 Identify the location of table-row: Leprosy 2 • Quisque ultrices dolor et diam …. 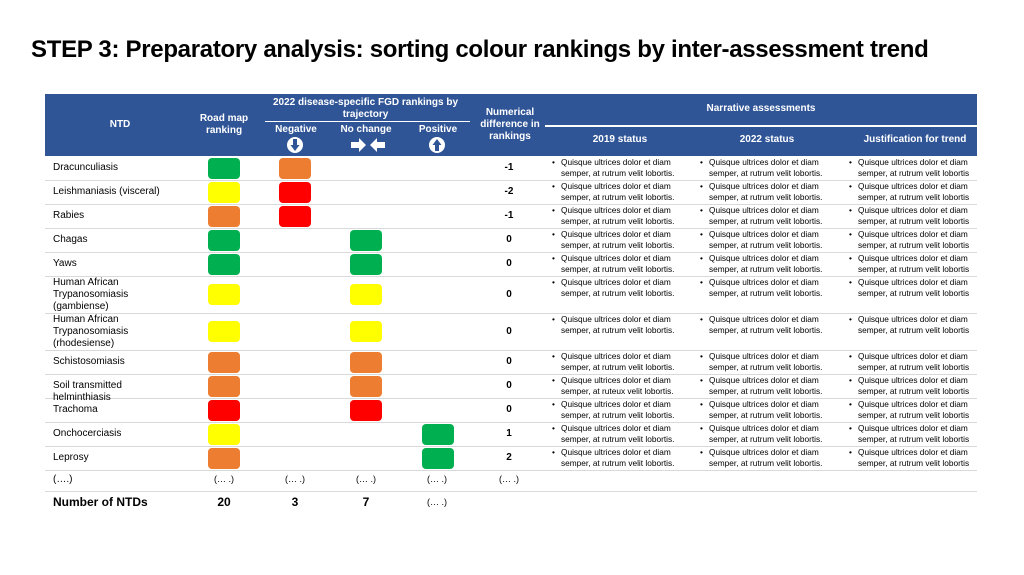
(511, 458).